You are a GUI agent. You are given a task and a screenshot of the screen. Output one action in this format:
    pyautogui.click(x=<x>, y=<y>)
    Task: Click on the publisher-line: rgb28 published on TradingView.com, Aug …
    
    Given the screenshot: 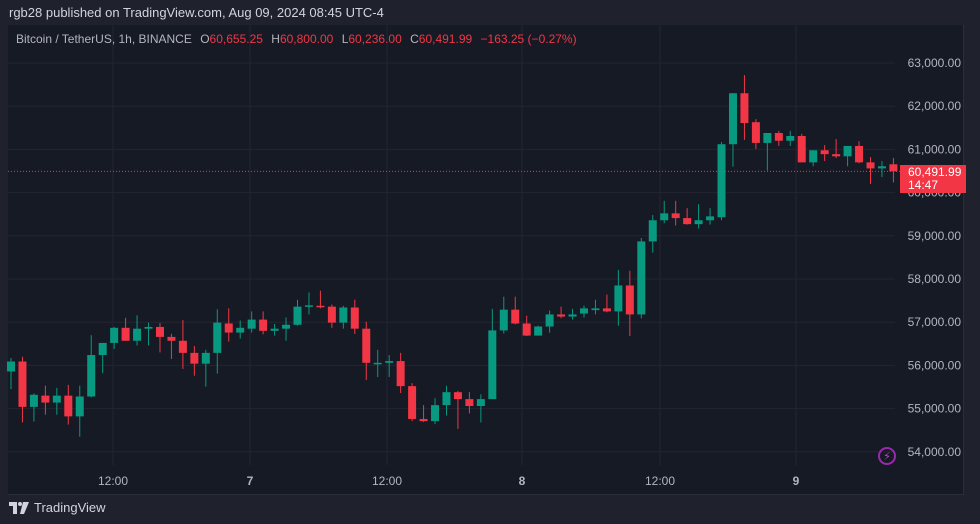 What is the action you would take?
    pyautogui.click(x=196, y=12)
    